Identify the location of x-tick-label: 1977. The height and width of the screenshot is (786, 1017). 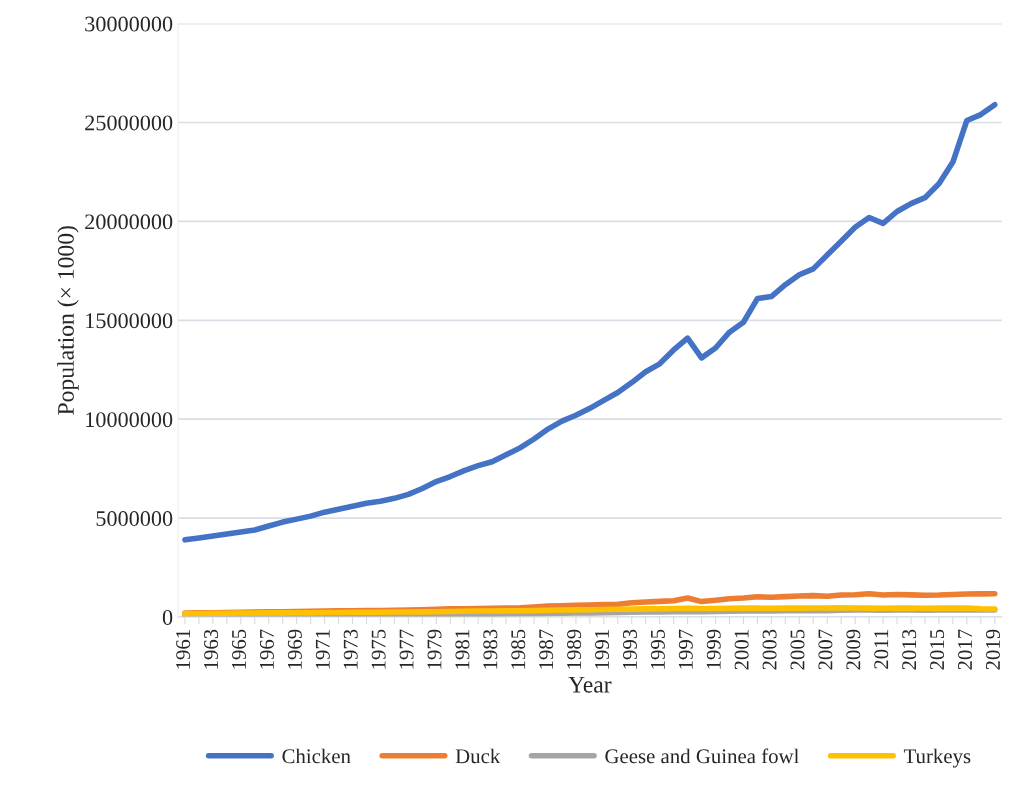
(406, 649).